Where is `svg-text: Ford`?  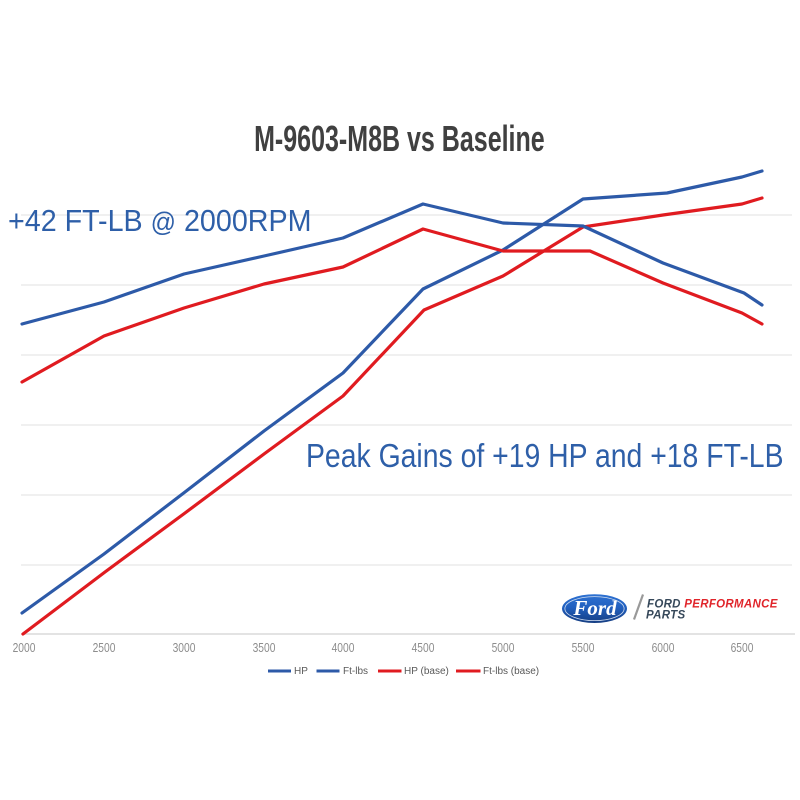
svg-text: Ford is located at coordinates (594, 608).